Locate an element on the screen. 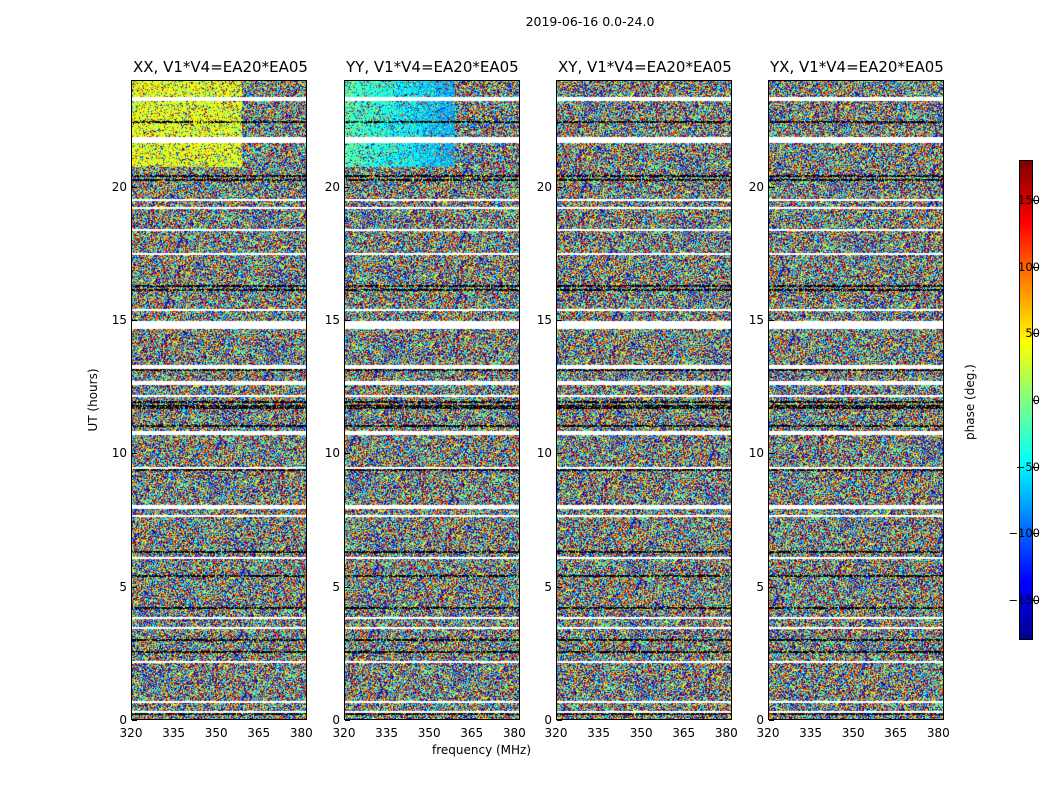 The image size is (1050, 800). colorbar is located at coordinates (1026, 400).